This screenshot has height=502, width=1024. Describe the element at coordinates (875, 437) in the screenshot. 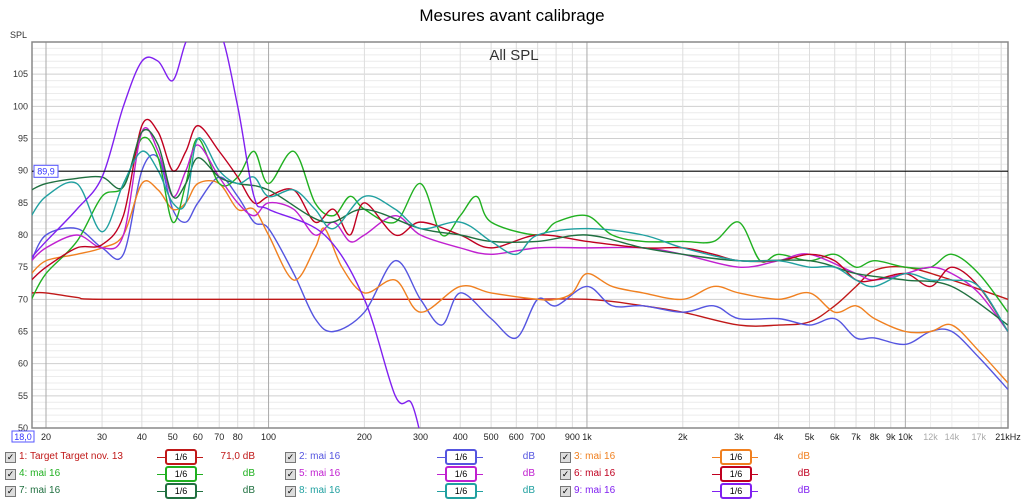

I see `x-tick-label: 8k` at that location.